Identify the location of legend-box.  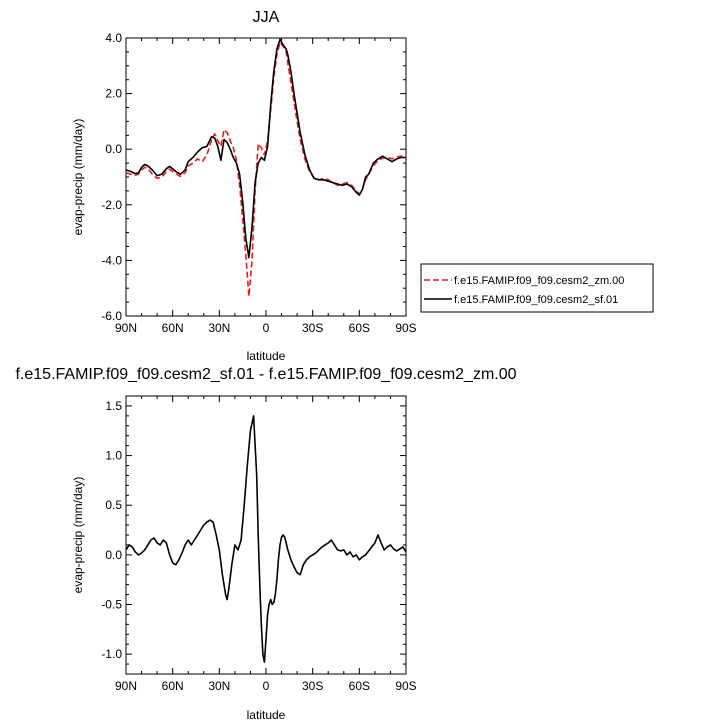
(537, 288).